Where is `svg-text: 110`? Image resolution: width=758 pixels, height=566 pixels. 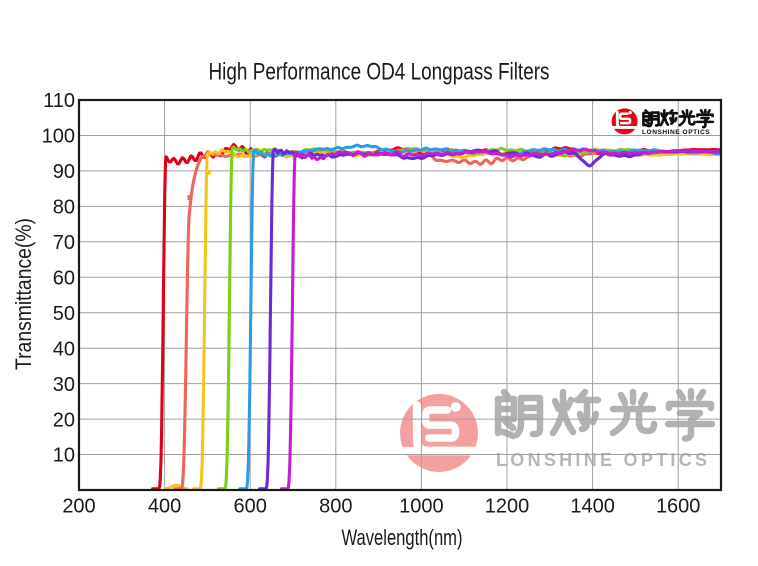 svg-text: 110 is located at coordinates (59, 101).